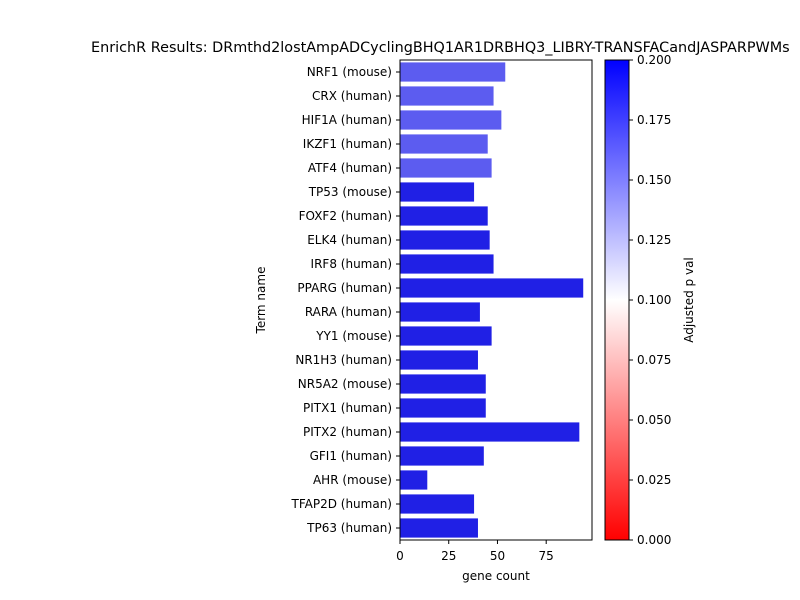 The height and width of the screenshot is (600, 800). What do you see at coordinates (654, 420) in the screenshot?
I see `colorbar-tick-label: 0.050` at bounding box center [654, 420].